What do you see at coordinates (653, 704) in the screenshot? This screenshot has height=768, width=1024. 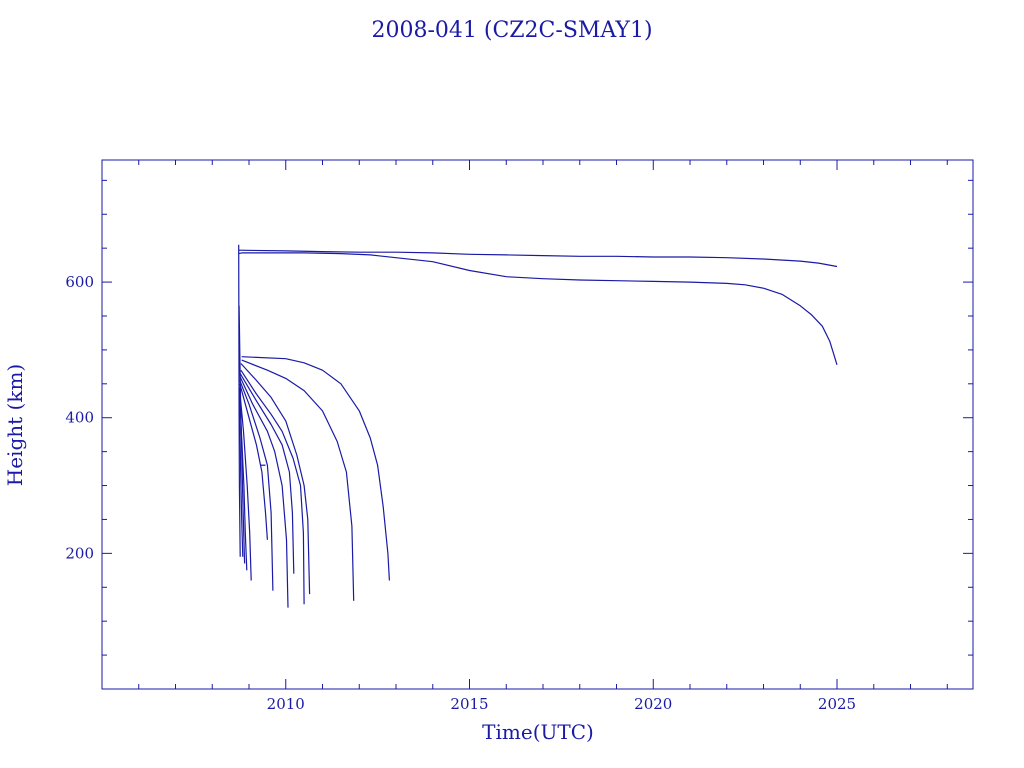 I see `x-tick-label: 2020` at bounding box center [653, 704].